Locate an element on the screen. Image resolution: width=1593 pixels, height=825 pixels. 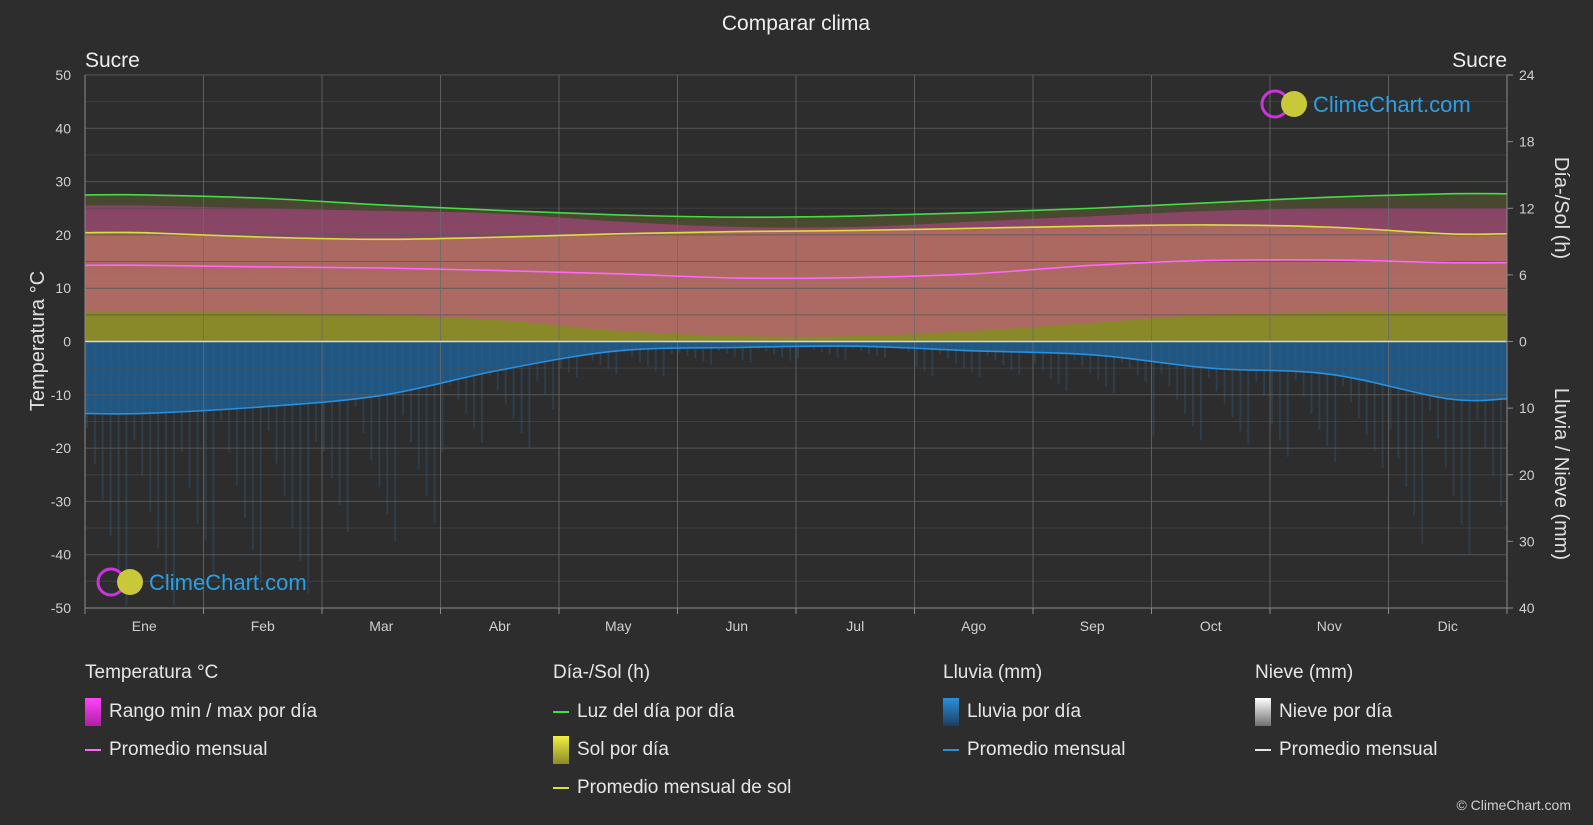
legend-temp-range-label: Rango min / max por día is located at coordinates (213, 711).